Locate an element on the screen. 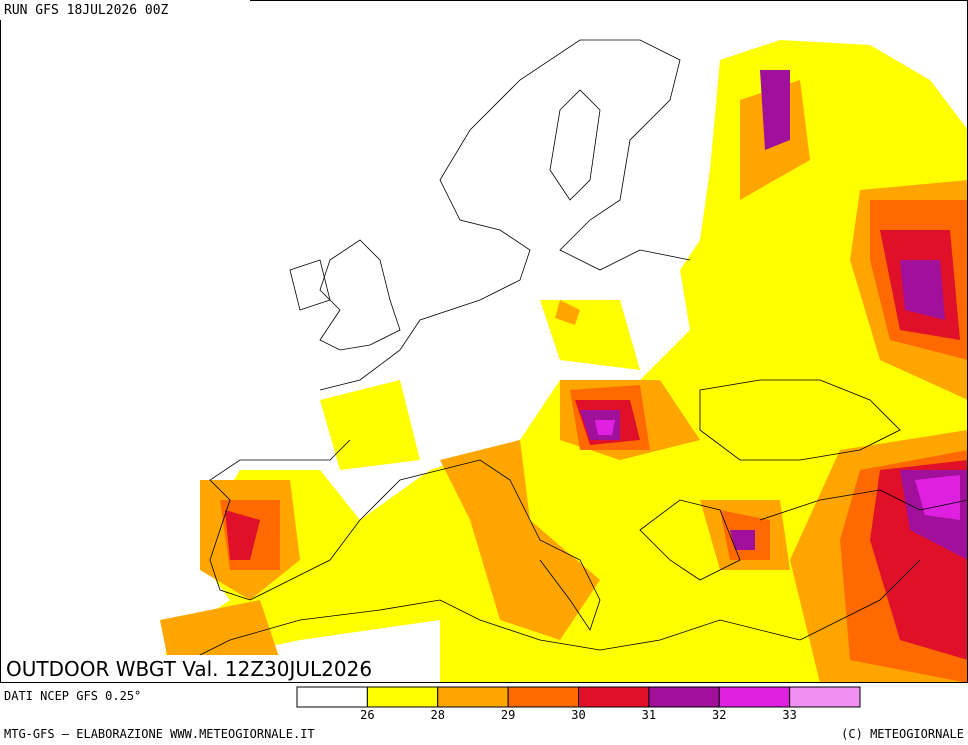 The height and width of the screenshot is (745, 968). source-label: DATI NCEP GFS 0.25° is located at coordinates (72, 696).